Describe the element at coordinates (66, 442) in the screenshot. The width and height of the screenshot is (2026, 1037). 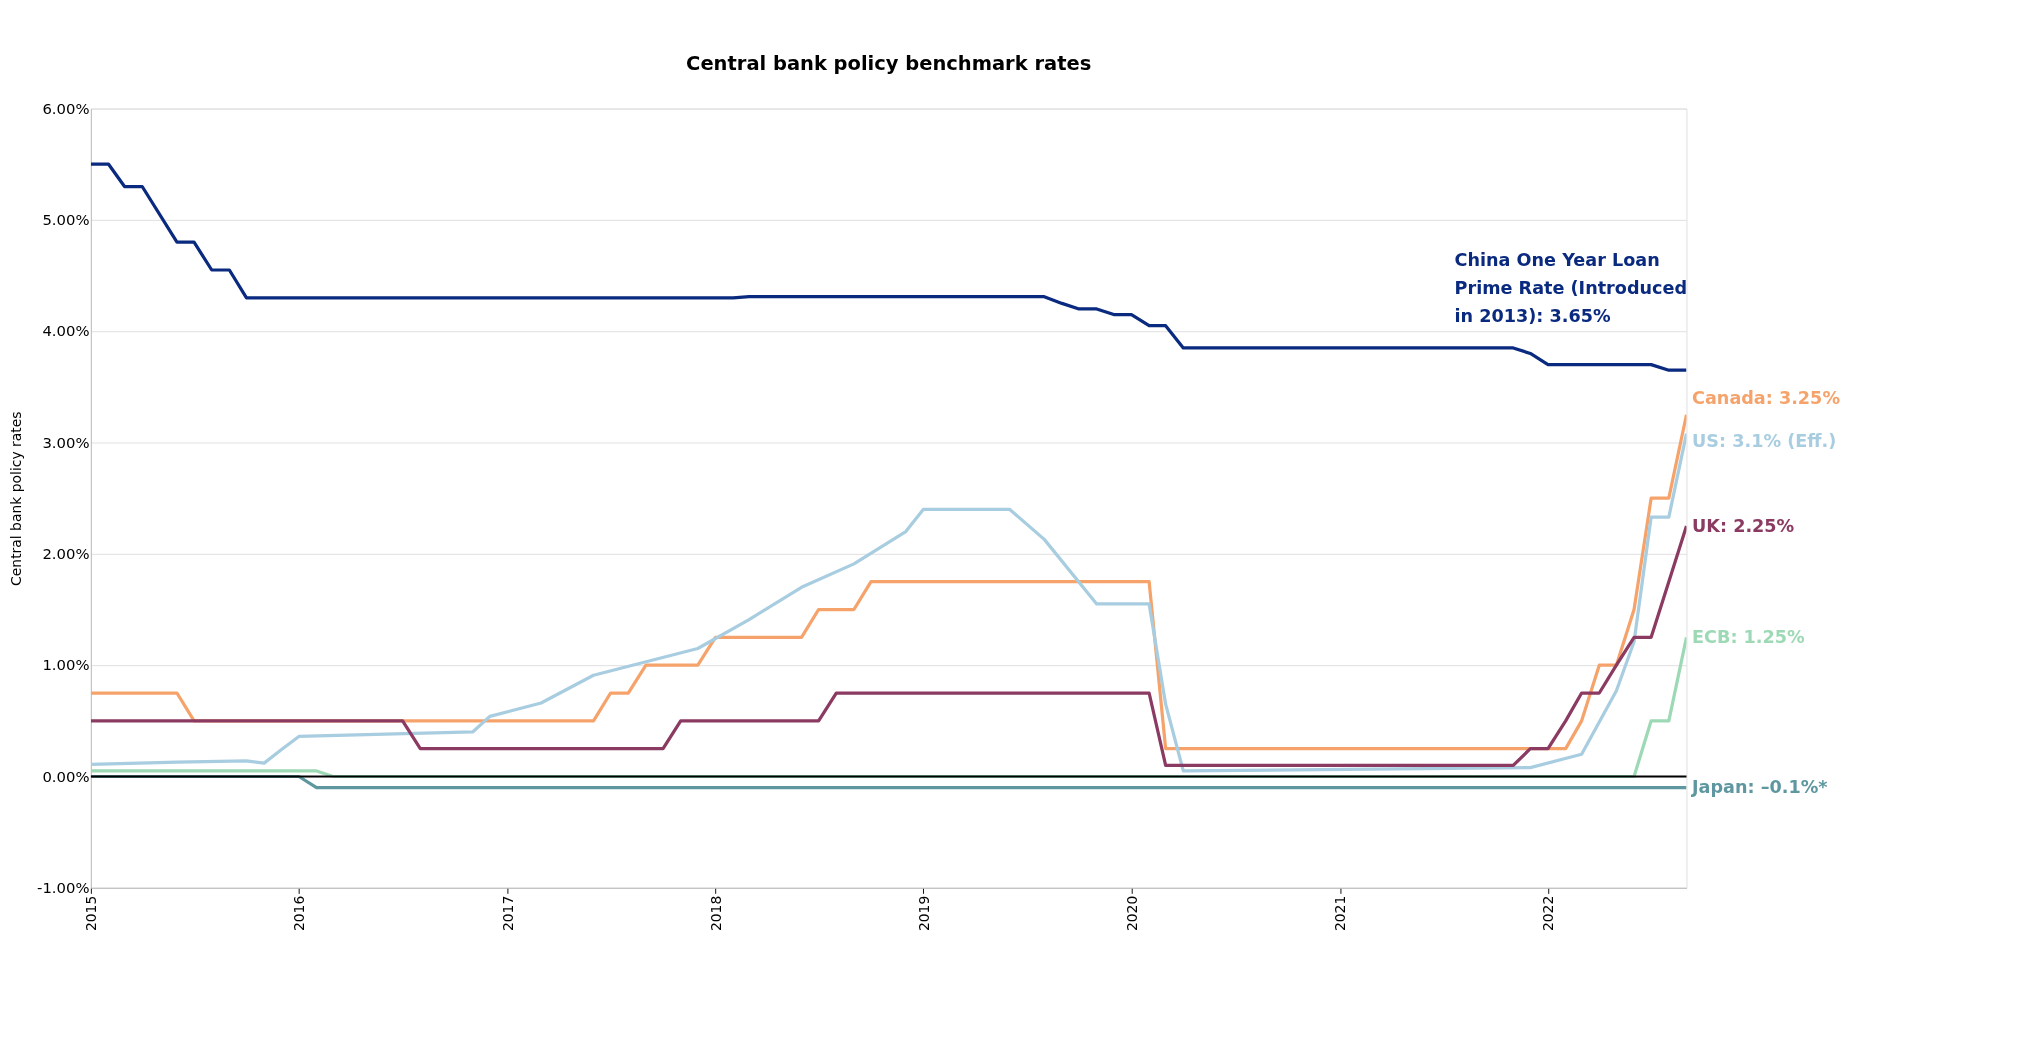
I see `y-tick-label: 3.00%` at that location.